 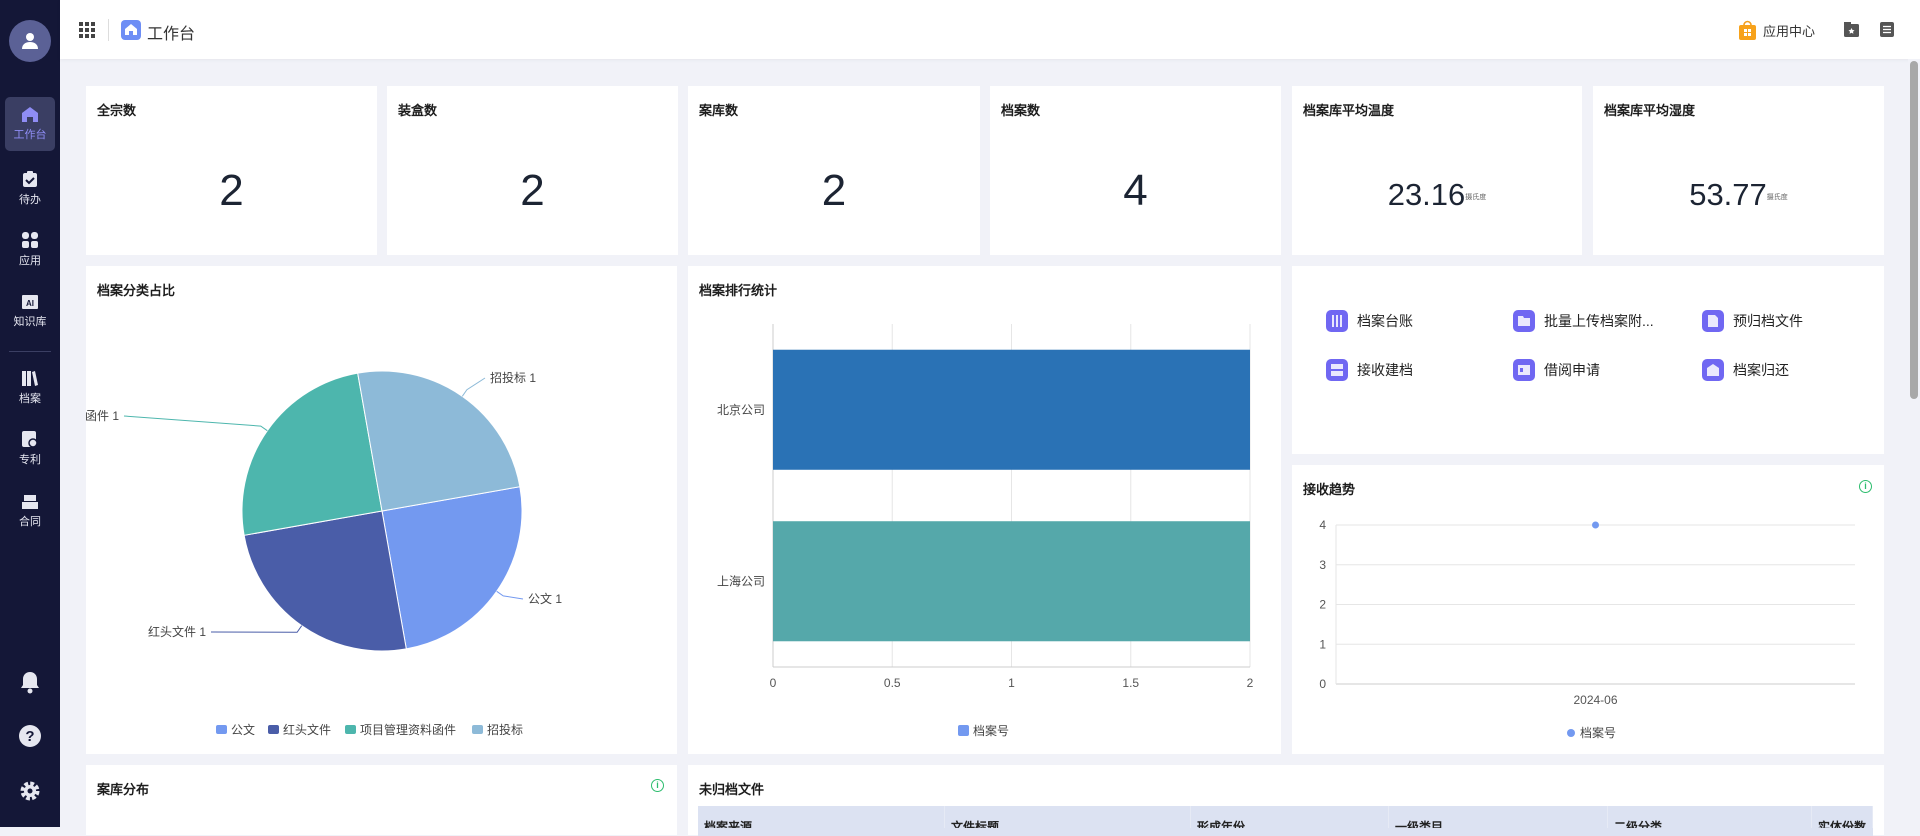 I want to click on sidebar-item-patent: 专利, so click(x=30, y=448).